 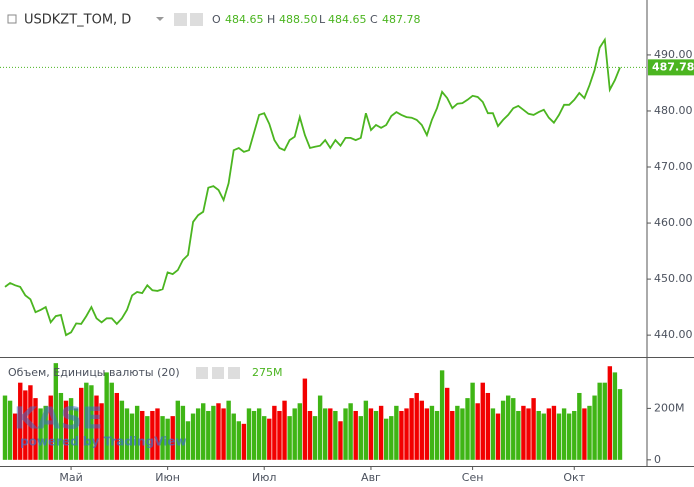 What do you see at coordinates (673, 54) in the screenshot?
I see `y-tick-label: 490.00` at bounding box center [673, 54].